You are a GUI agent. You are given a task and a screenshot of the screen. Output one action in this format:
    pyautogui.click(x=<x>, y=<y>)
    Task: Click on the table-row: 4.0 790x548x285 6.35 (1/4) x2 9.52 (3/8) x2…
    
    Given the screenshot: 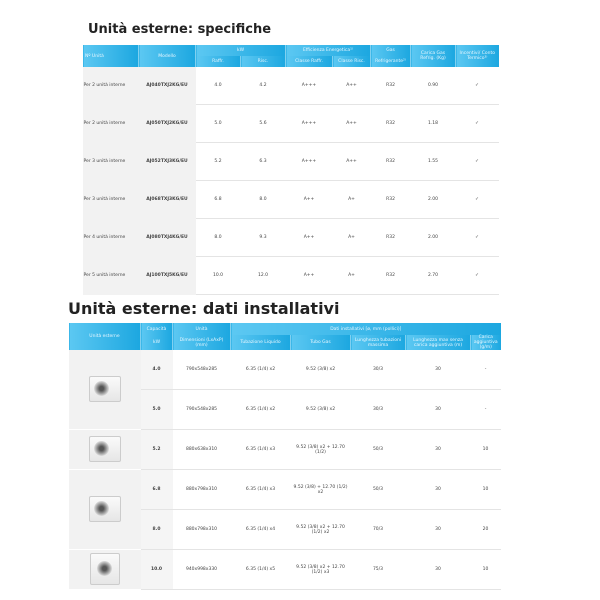 What is the action you would take?
    pyautogui.click(x=284, y=390)
    